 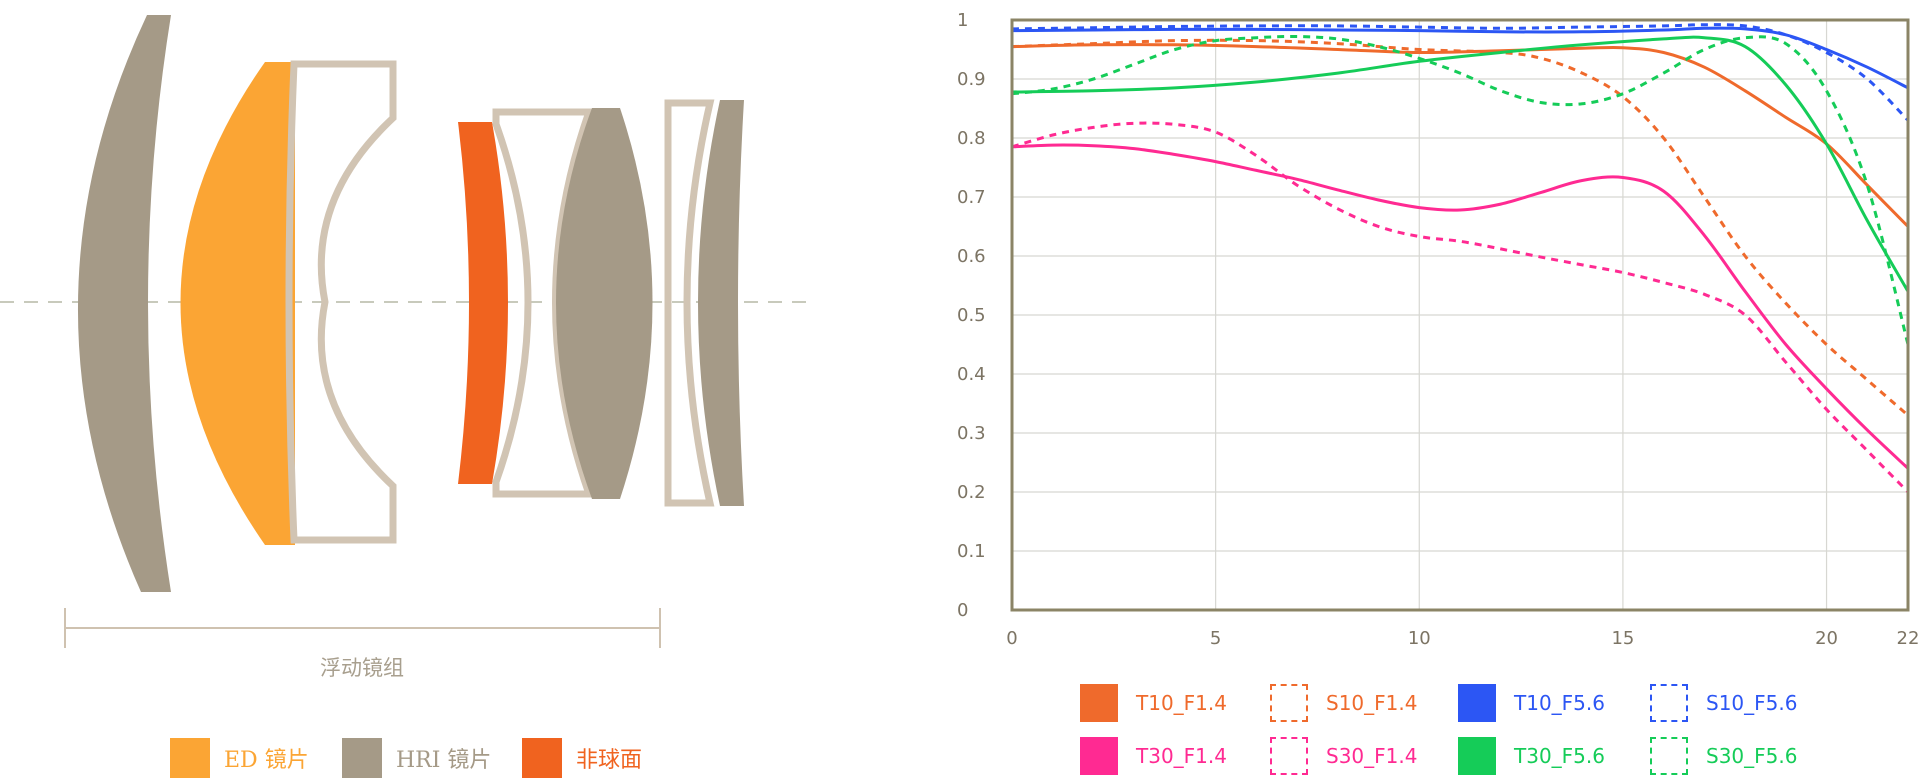 I want to click on s10-f5-6-swatch, so click(x=1669, y=703).